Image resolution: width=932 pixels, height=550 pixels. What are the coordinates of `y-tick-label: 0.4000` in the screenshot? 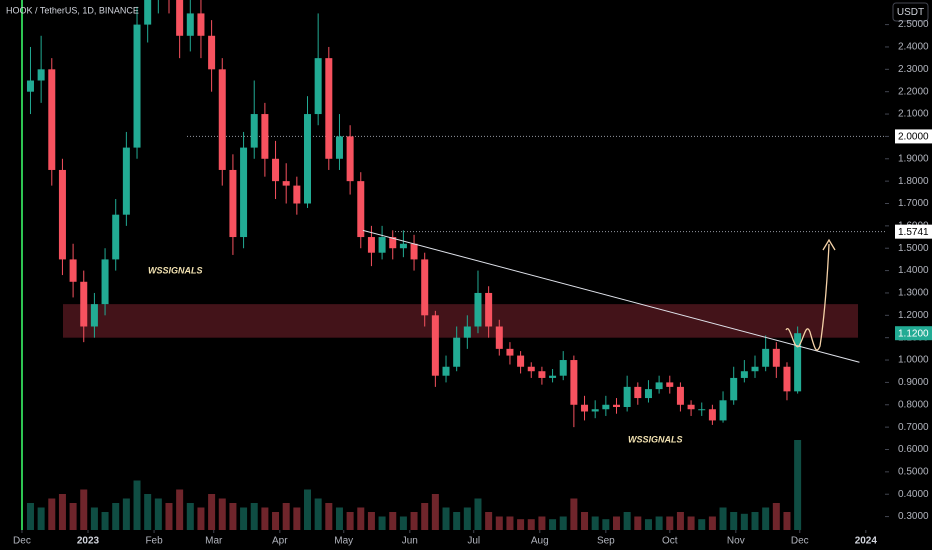 It's located at (913, 494).